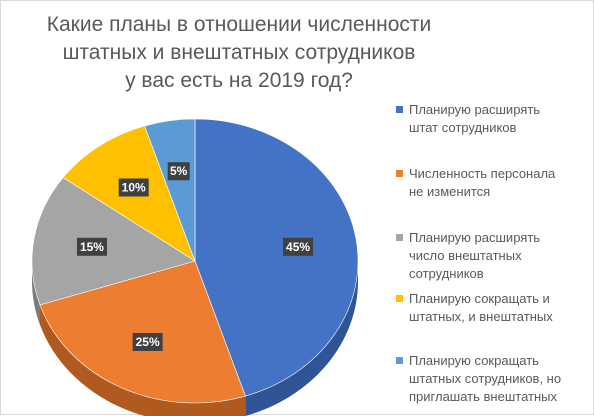 Image resolution: width=594 pixels, height=416 pixels. I want to click on data-label-3: 10%, so click(133, 187).